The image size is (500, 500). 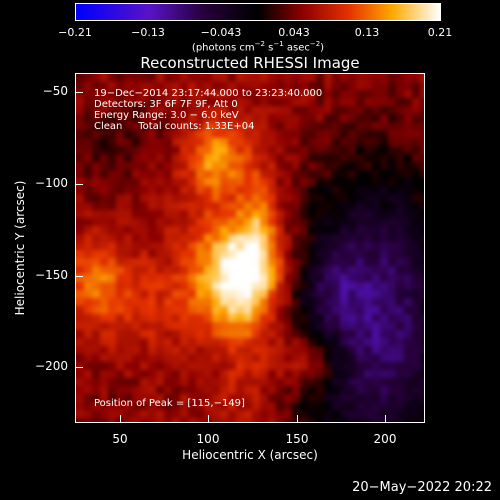 I want to click on colorbar-tick: 0.21, so click(x=440, y=32).